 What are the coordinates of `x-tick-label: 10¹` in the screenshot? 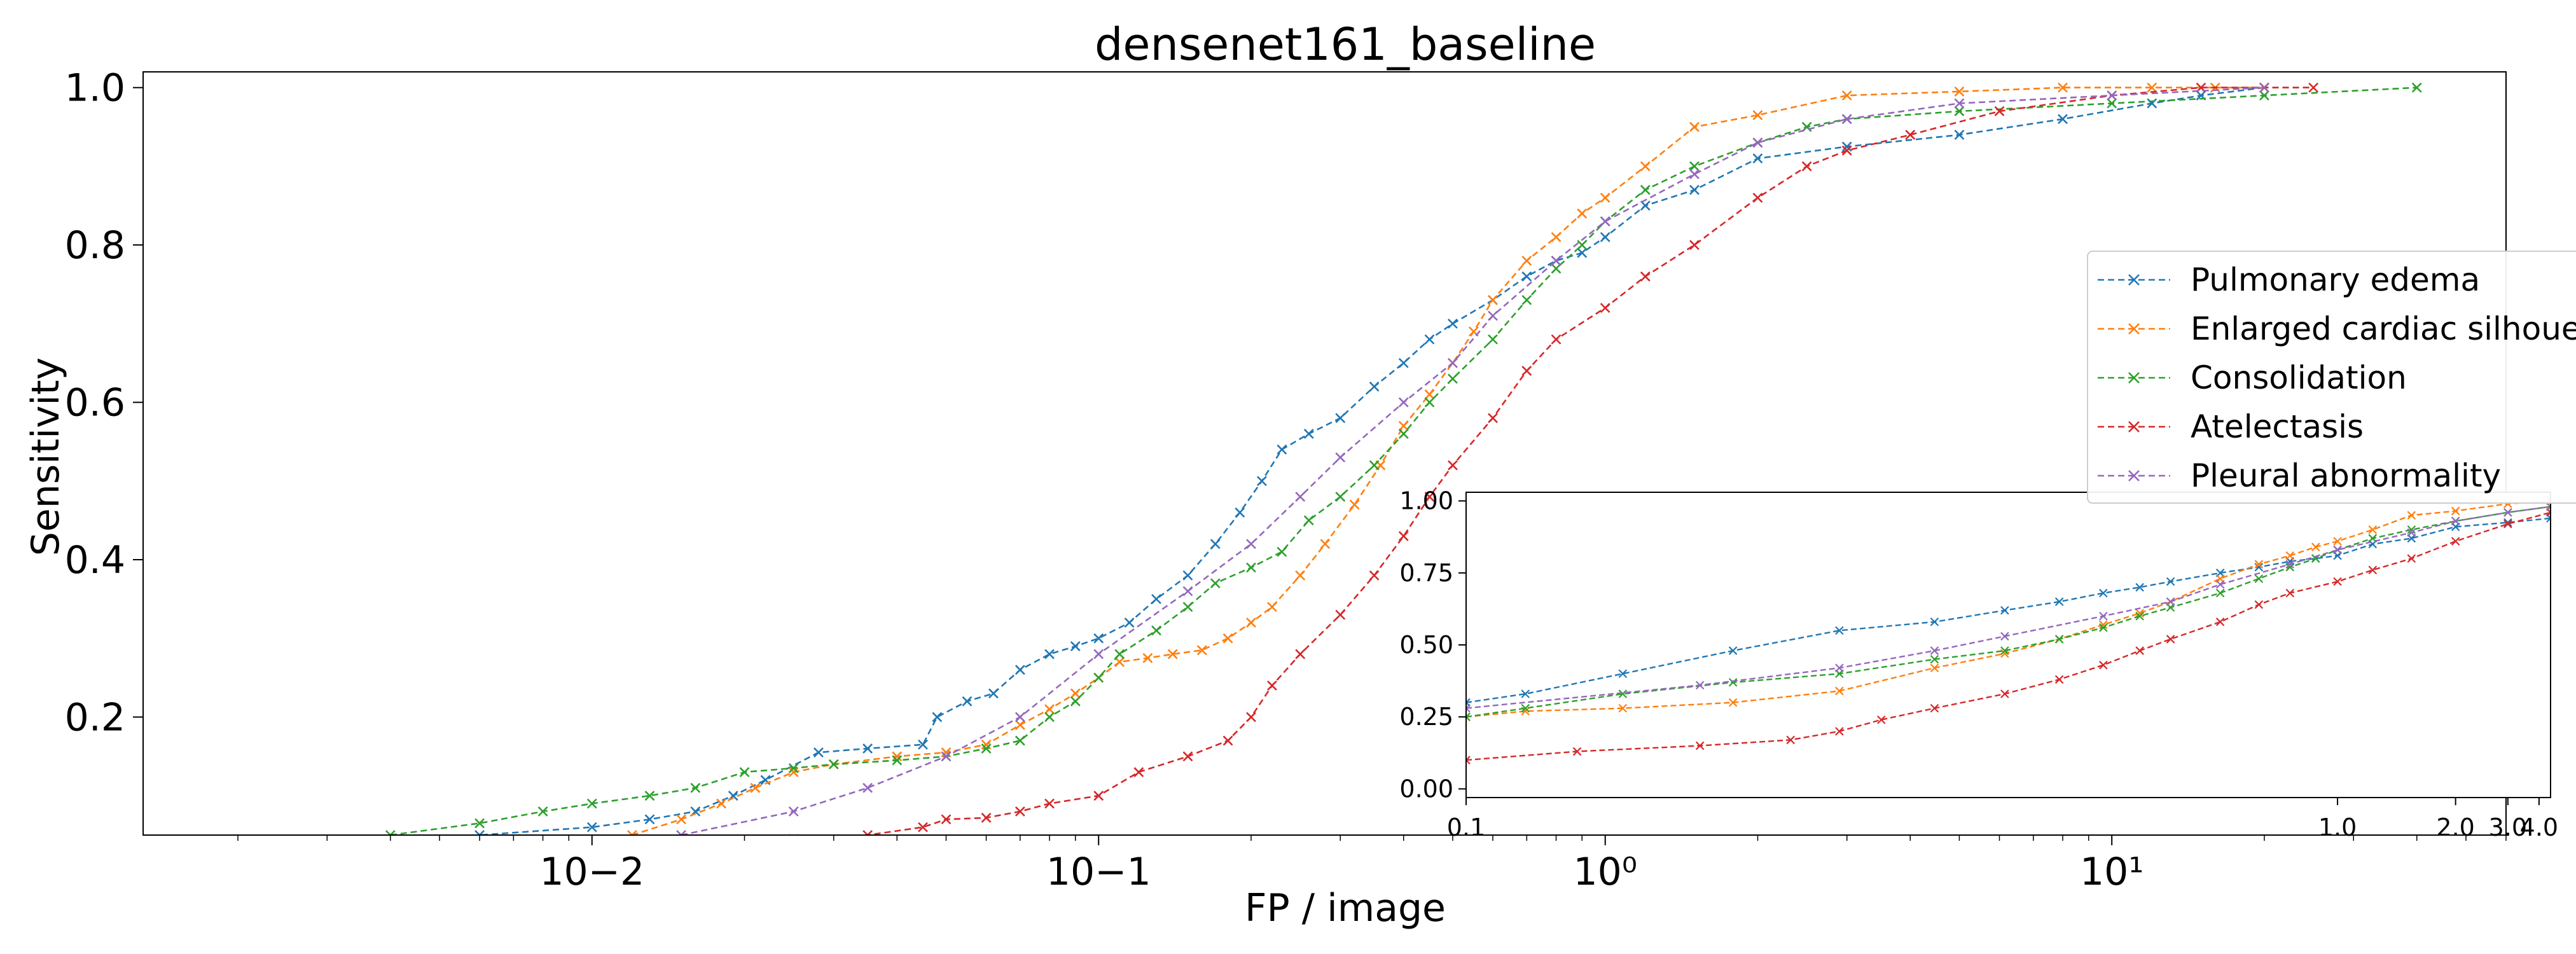 It's located at (2111, 872).